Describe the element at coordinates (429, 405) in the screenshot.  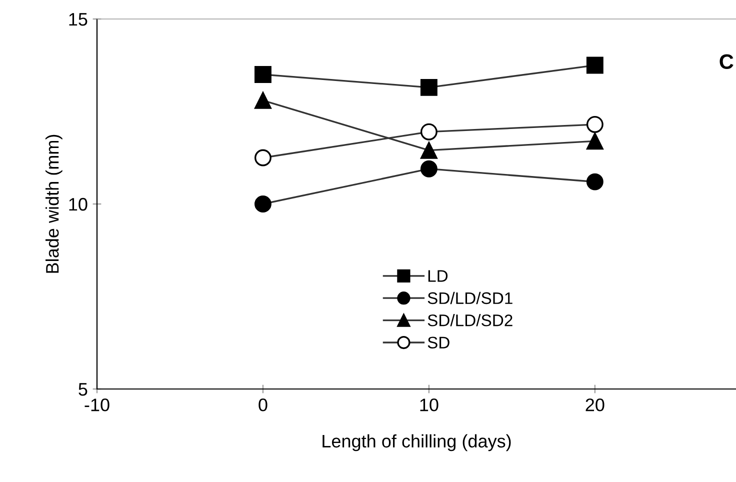
I see `x-tick-label: 10` at that location.